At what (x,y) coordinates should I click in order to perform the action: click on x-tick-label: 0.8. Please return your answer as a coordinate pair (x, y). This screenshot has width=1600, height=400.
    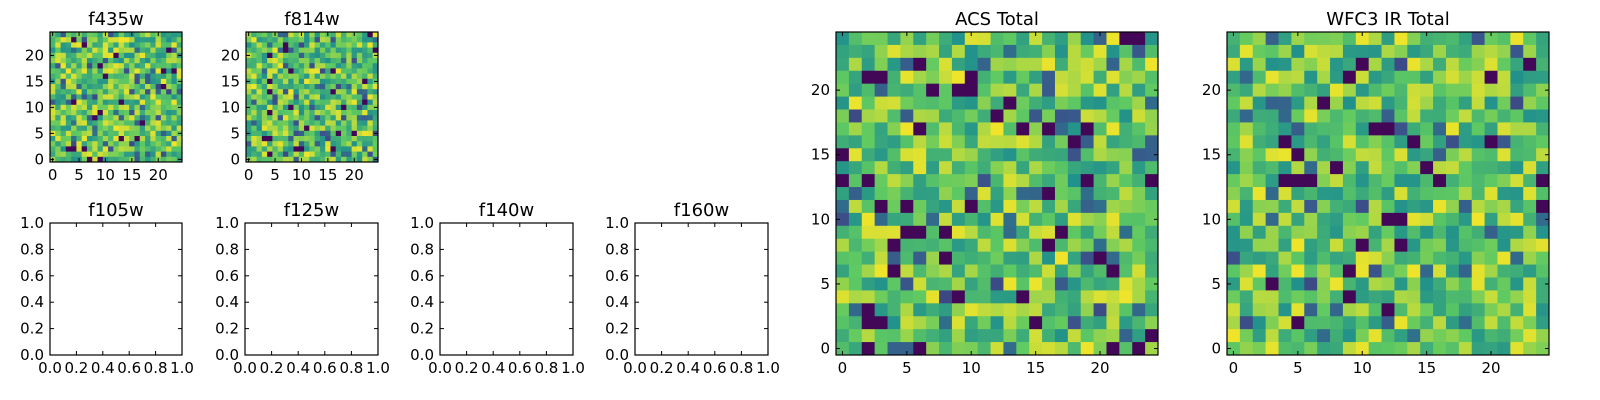
    Looking at the image, I should click on (351, 368).